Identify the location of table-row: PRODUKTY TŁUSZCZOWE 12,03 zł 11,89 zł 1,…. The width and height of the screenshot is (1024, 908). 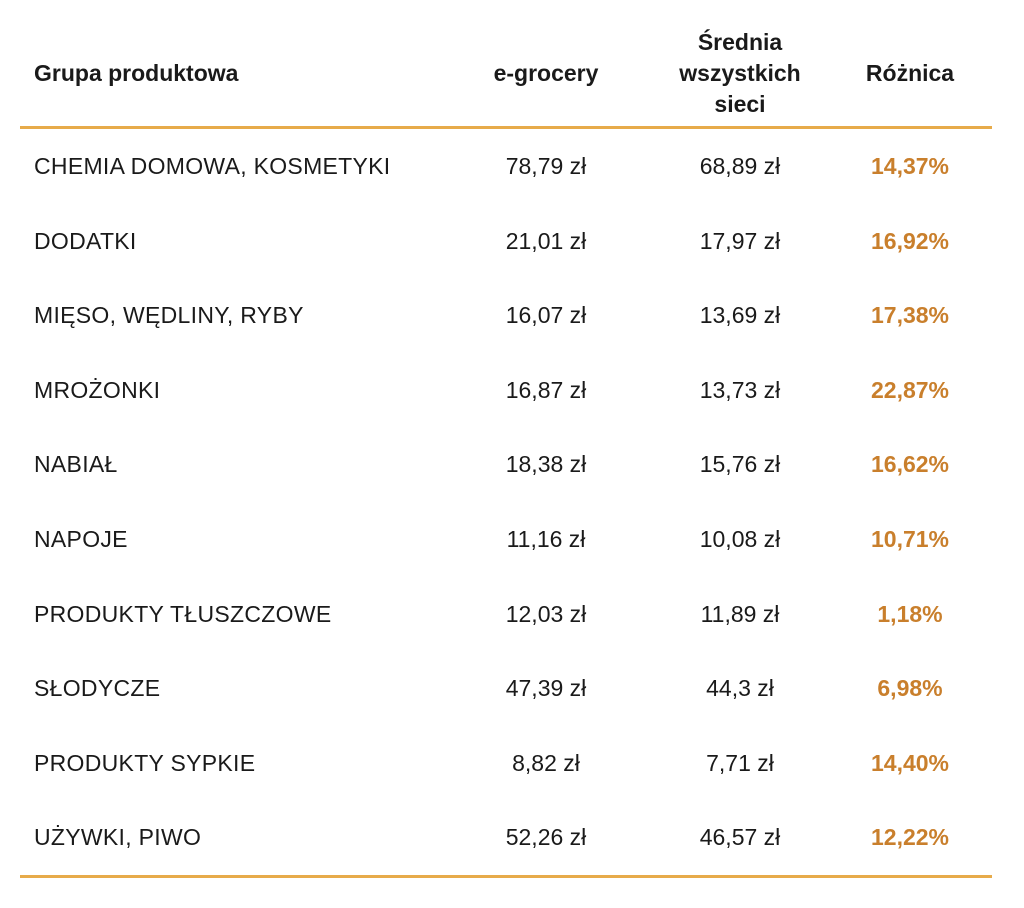
(506, 614).